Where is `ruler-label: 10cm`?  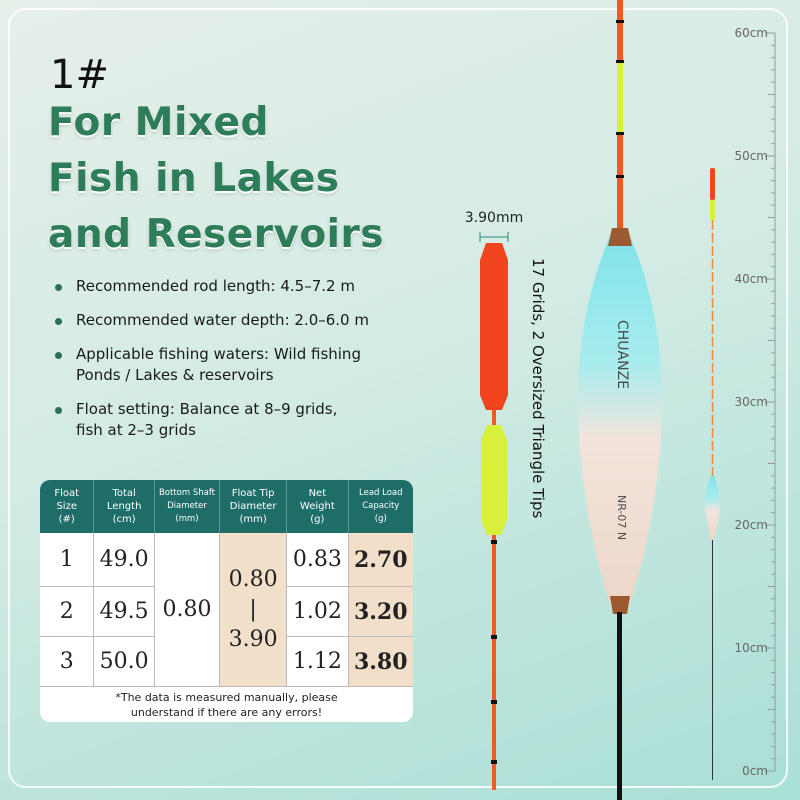 ruler-label: 10cm is located at coordinates (751, 648).